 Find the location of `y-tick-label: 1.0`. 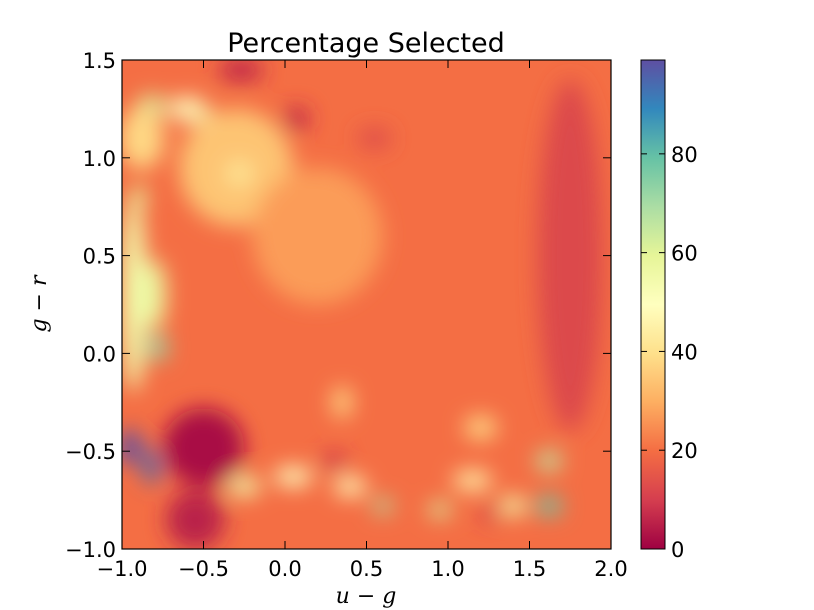

y-tick-label: 1.0 is located at coordinates (99, 159).